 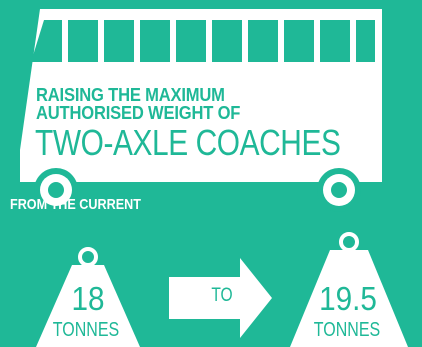 I want to click on new-weight-value: 19.5, so click(x=348, y=298).